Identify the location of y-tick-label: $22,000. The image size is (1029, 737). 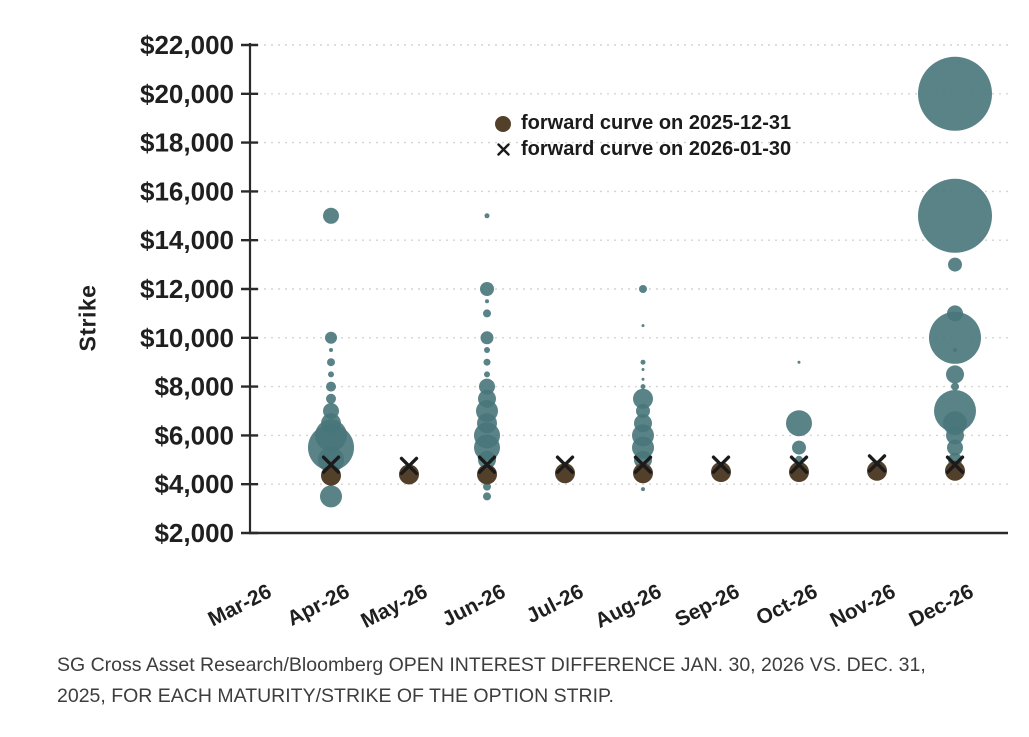
(187, 45).